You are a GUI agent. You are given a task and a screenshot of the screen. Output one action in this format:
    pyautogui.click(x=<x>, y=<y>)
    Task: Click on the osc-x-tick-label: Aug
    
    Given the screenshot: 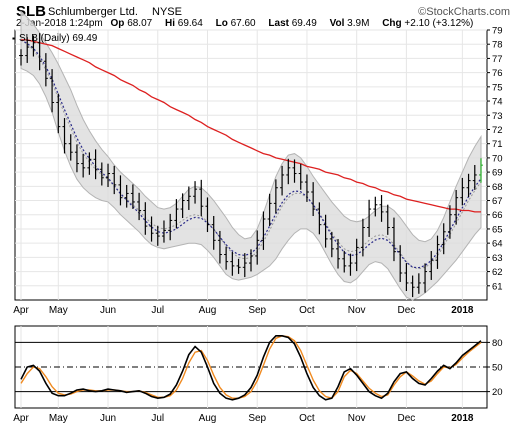 What is the action you would take?
    pyautogui.click(x=208, y=418)
    